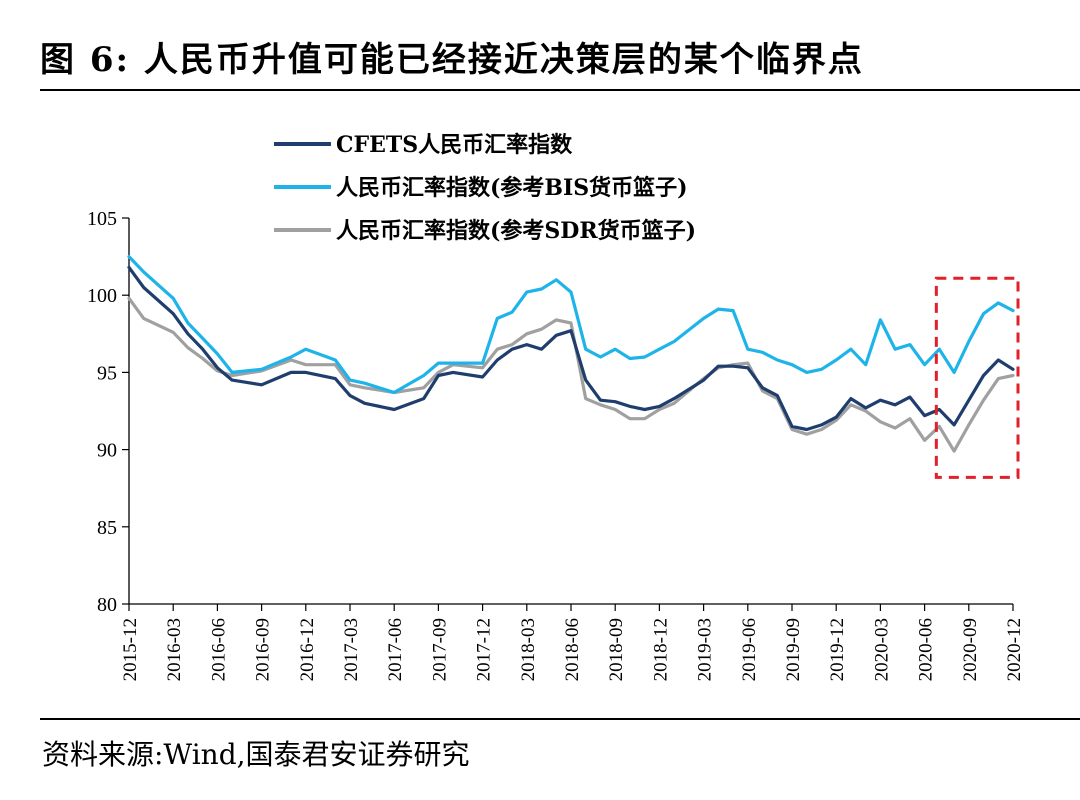 The height and width of the screenshot is (800, 1080). Describe the element at coordinates (102, 296) in the screenshot. I see `y-tick-label: 100` at that location.